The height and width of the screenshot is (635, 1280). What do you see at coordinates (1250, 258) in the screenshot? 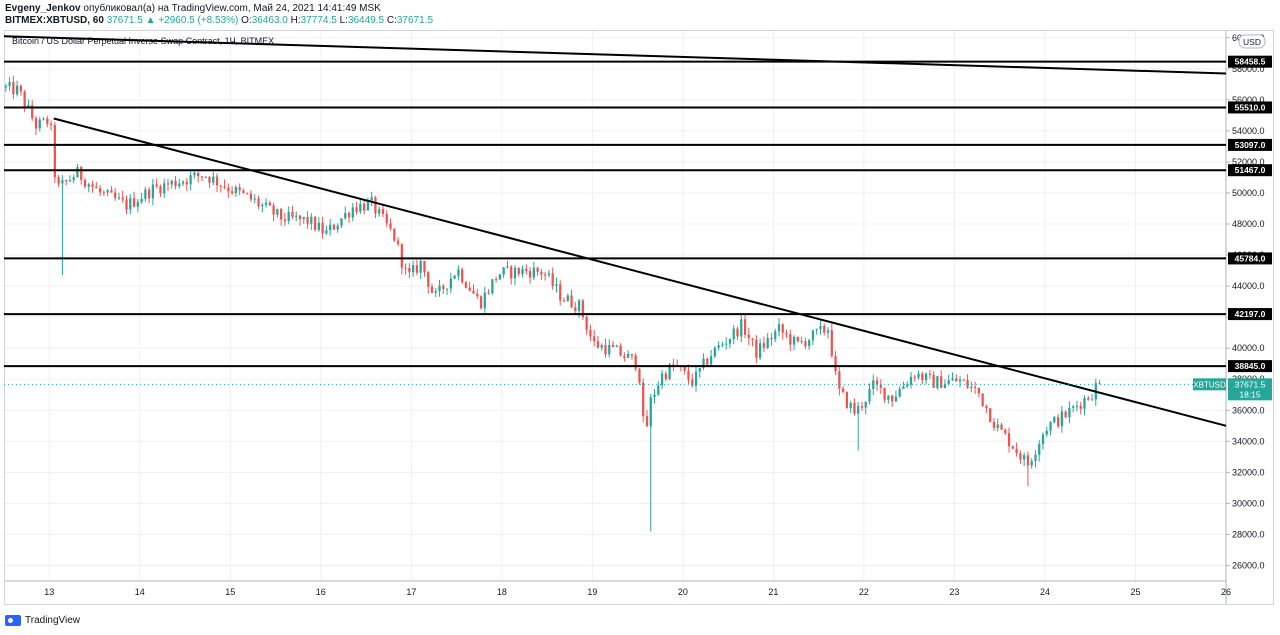
I see `level-price-tag` at bounding box center [1250, 258].